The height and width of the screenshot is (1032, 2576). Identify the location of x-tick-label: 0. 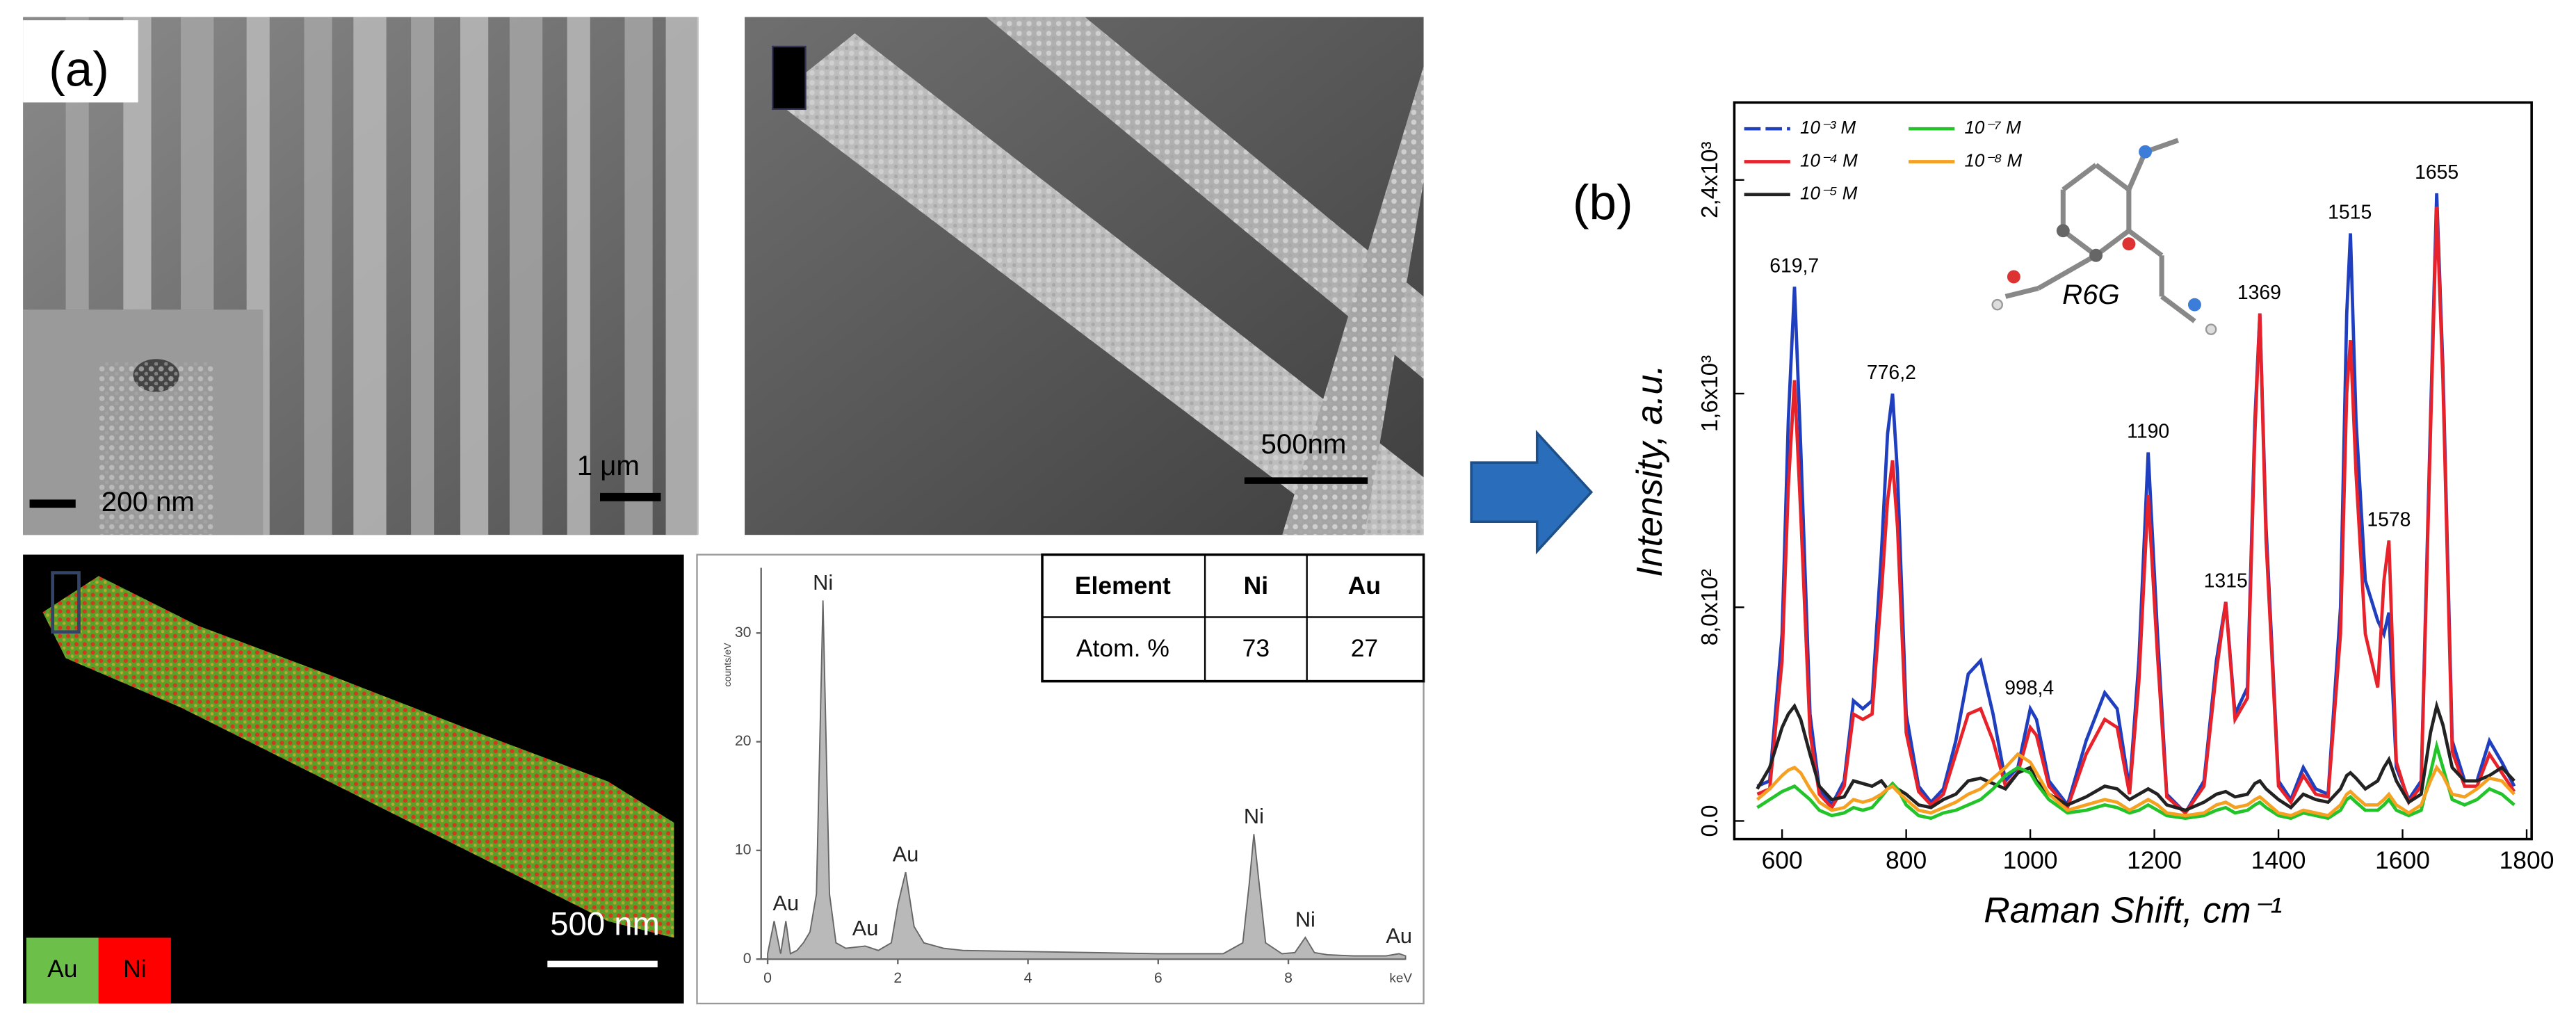
(767, 977).